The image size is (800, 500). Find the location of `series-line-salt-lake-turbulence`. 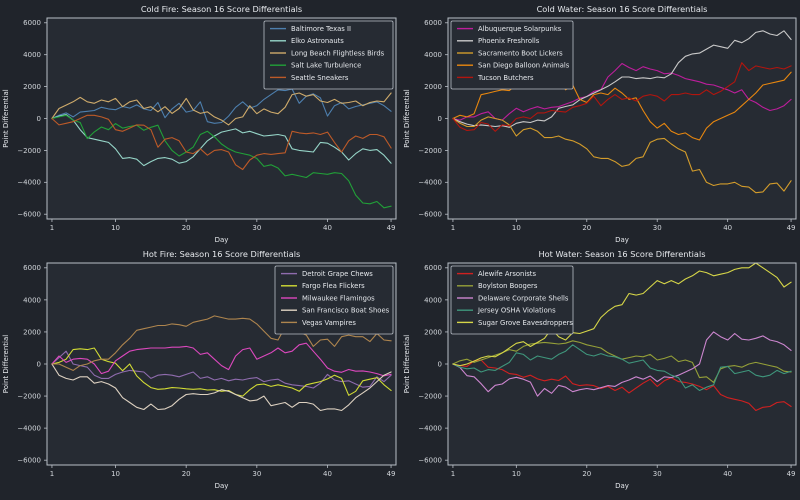

series-line-salt-lake-turbulence is located at coordinates (221, 161).